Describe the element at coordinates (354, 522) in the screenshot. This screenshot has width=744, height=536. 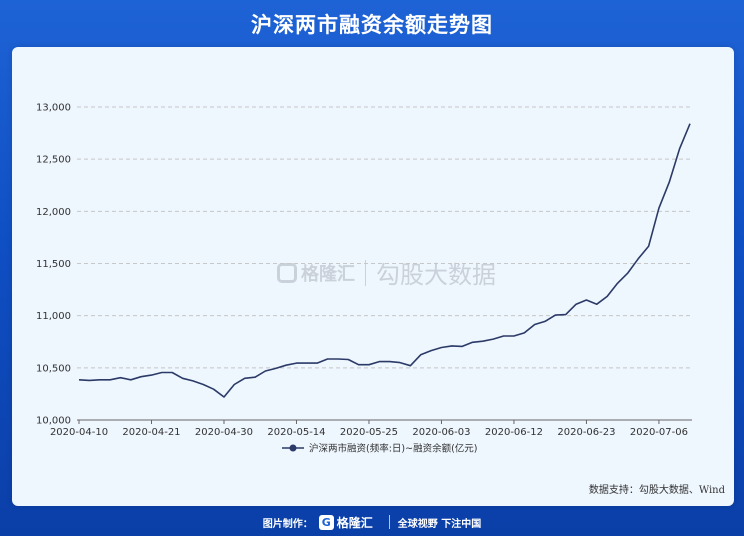
I see `footer-logo-text: 格隆汇` at that location.